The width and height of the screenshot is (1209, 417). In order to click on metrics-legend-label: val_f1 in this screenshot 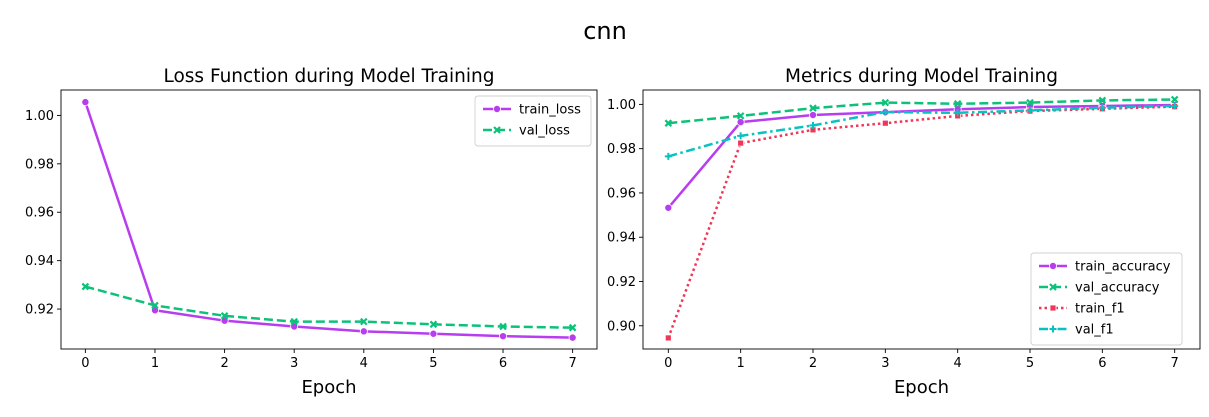, I will do `click(1094, 330)`.